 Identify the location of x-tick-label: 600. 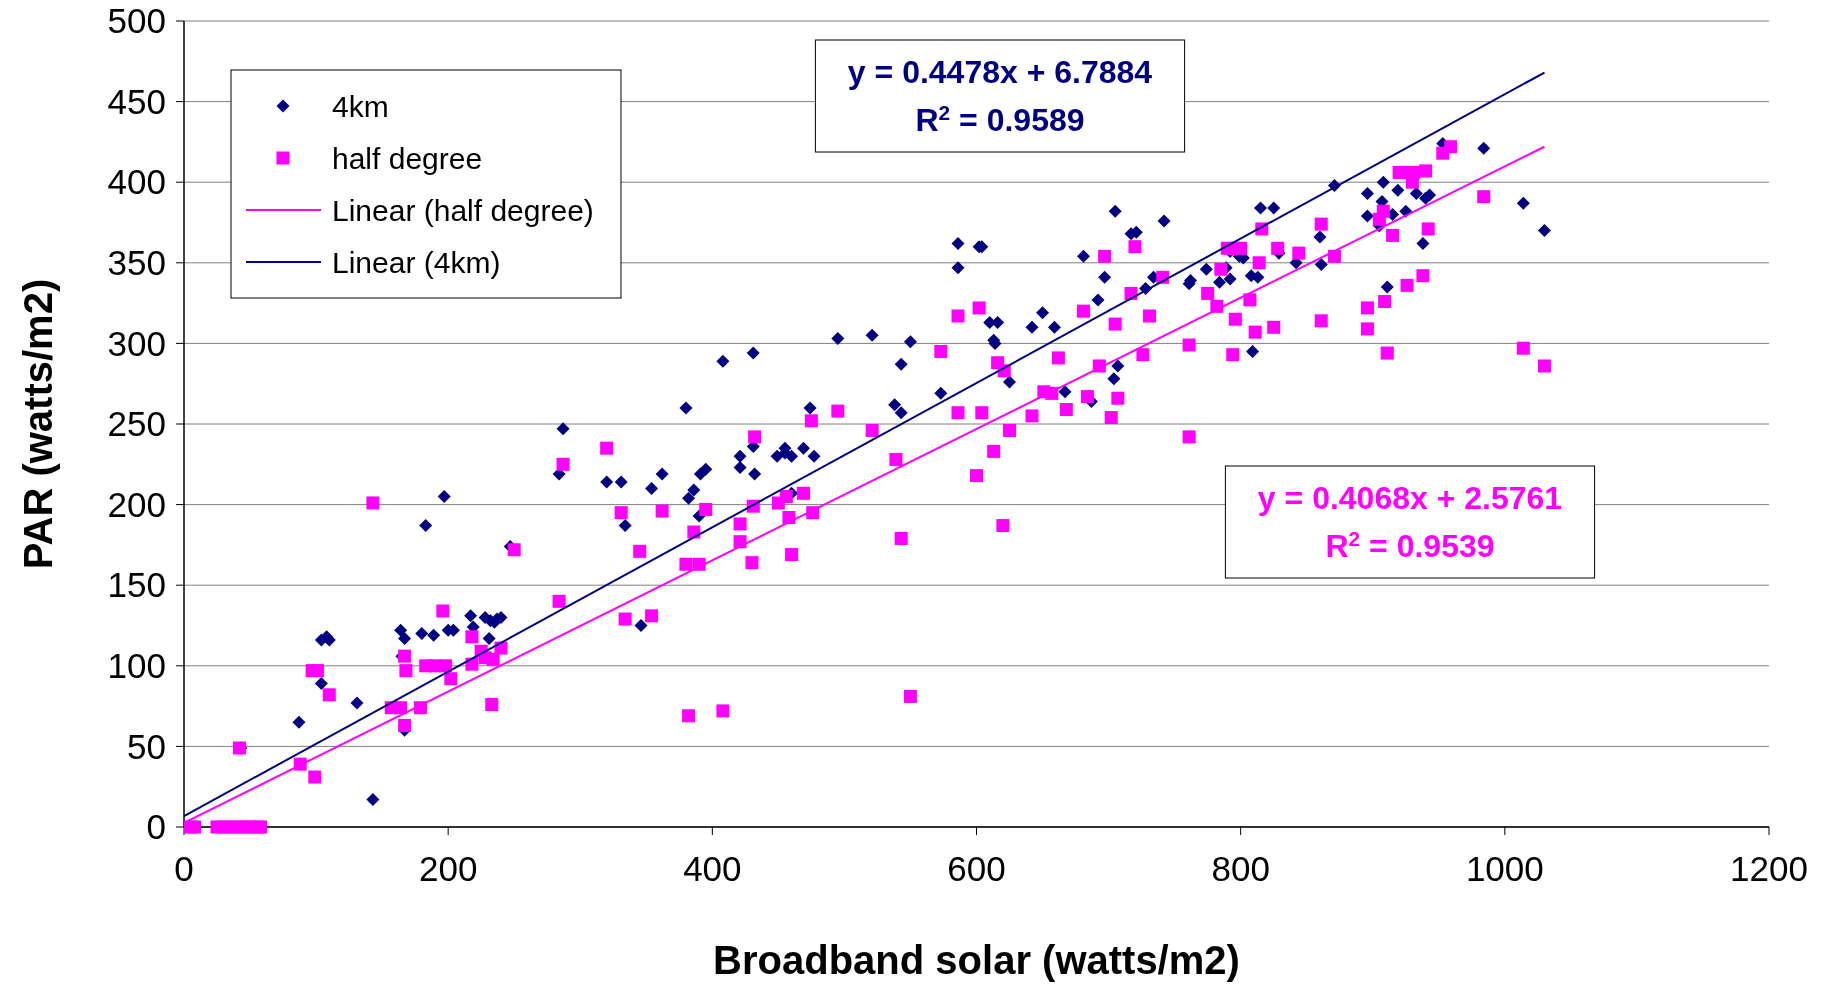
(976, 868).